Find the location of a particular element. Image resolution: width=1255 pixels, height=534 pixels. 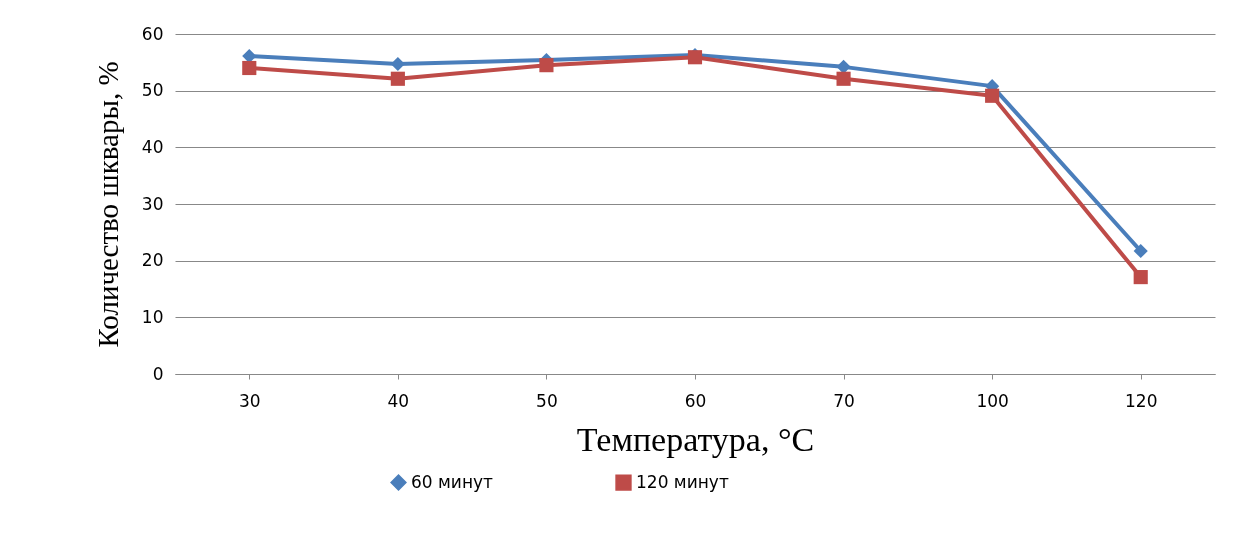

y-tick-label: 20 is located at coordinates (152, 260).